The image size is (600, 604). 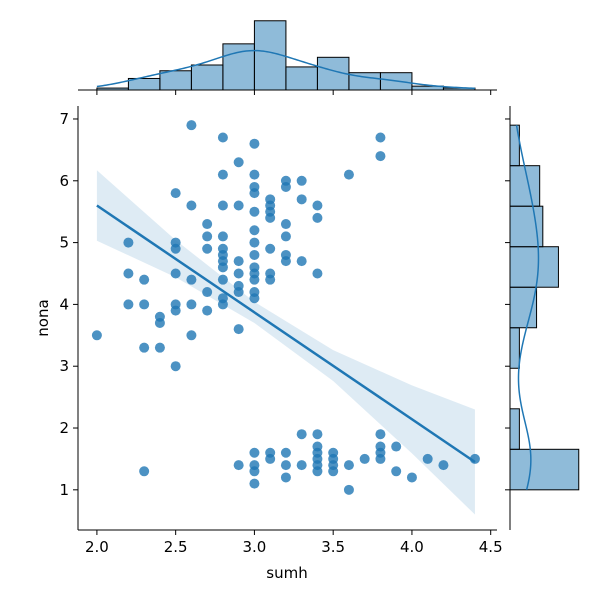 I want to click on x-tick-label: 2.0, so click(x=97, y=547).